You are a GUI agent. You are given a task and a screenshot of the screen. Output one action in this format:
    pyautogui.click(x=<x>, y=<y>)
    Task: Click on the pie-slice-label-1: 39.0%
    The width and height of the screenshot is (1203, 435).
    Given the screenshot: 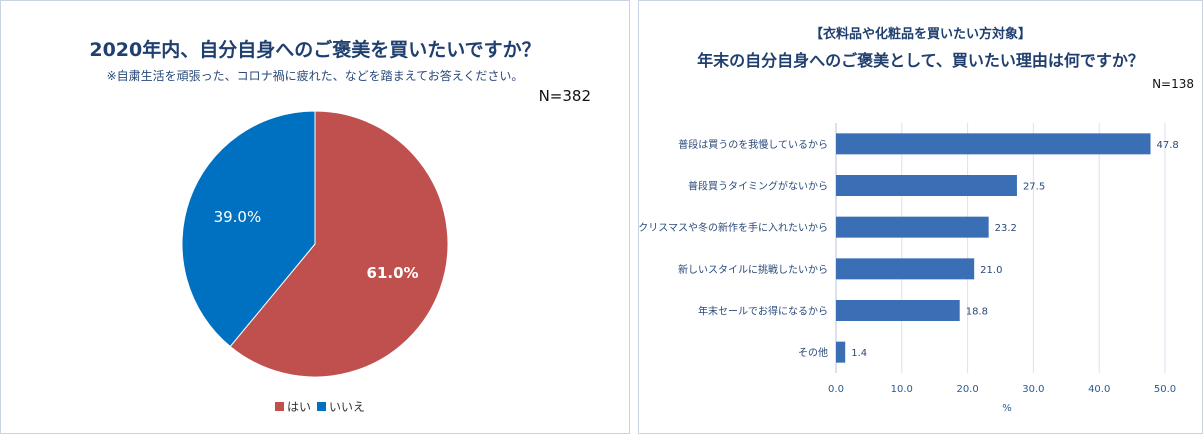 What is the action you would take?
    pyautogui.click(x=238, y=217)
    